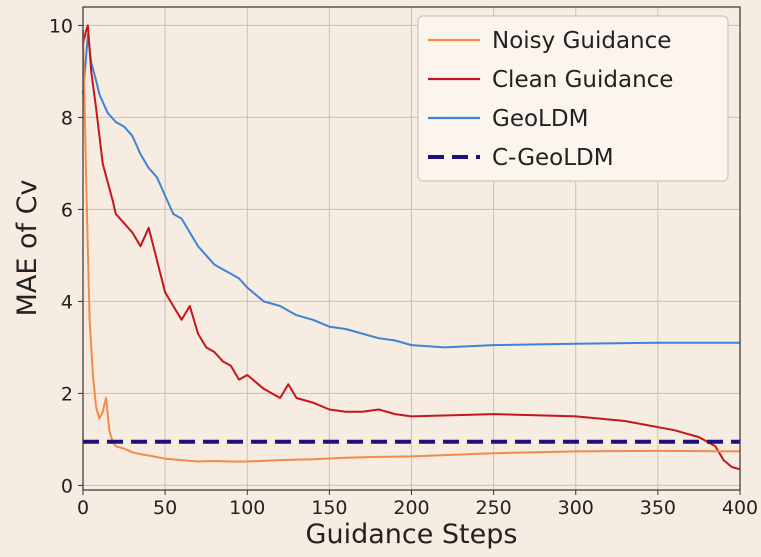  Describe the element at coordinates (553, 158) in the screenshot. I see `legend-label: C-GeoLDM` at that location.